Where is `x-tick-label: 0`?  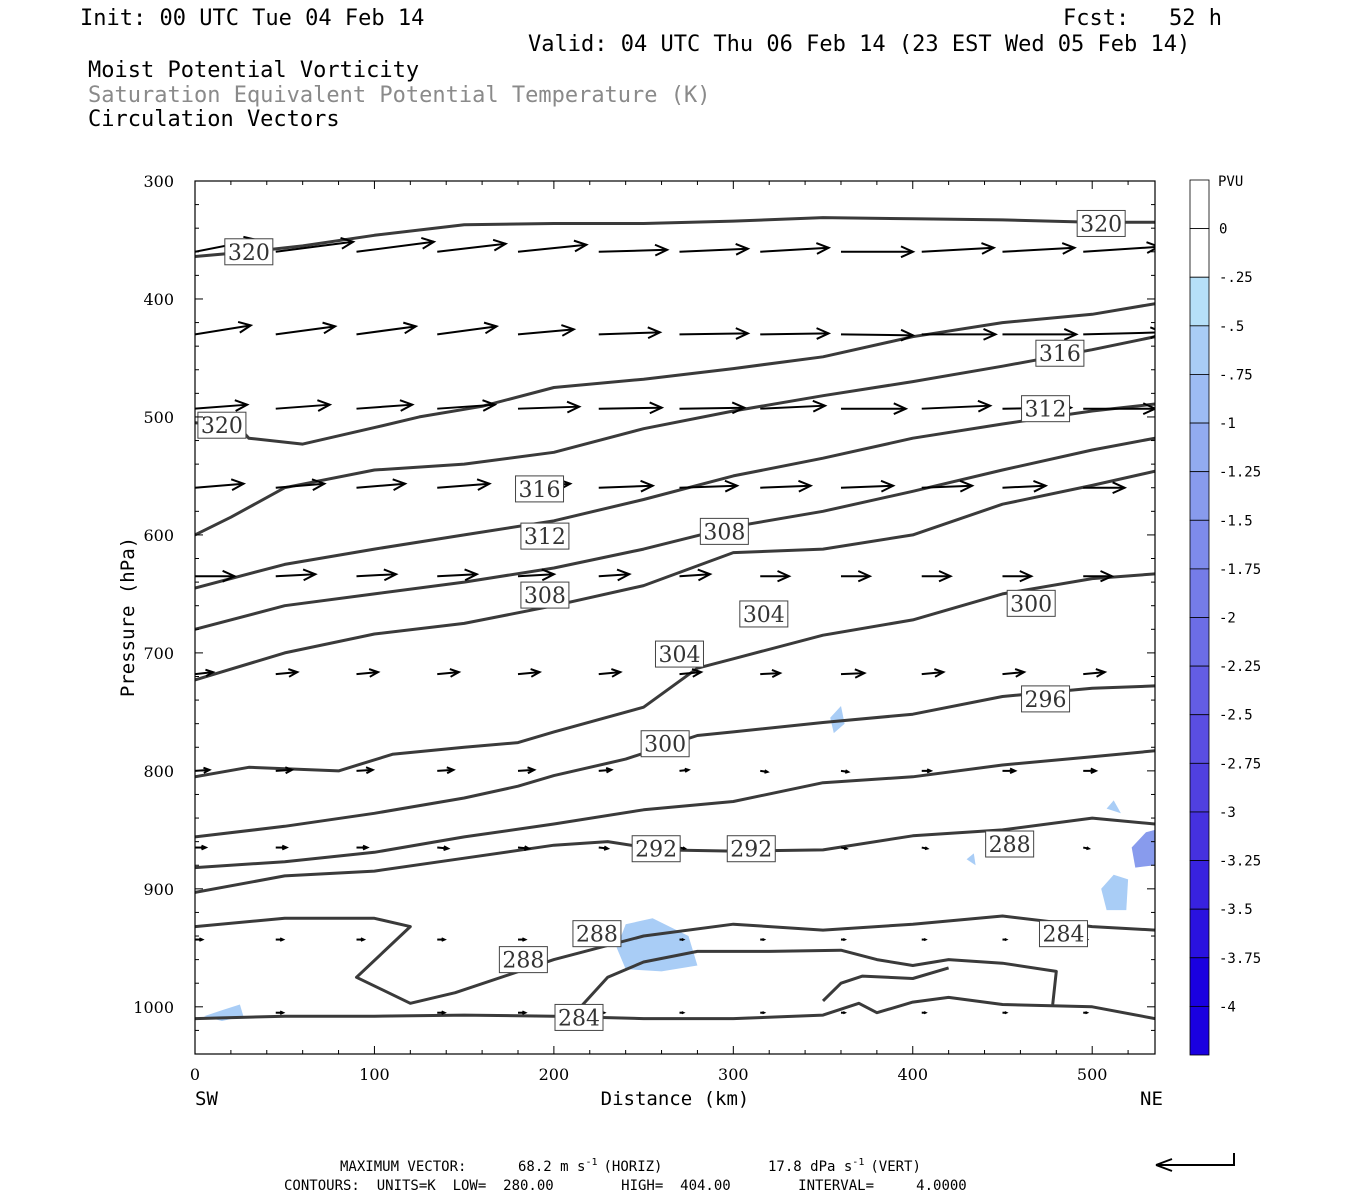
x-tick-label: 0 is located at coordinates (195, 1074).